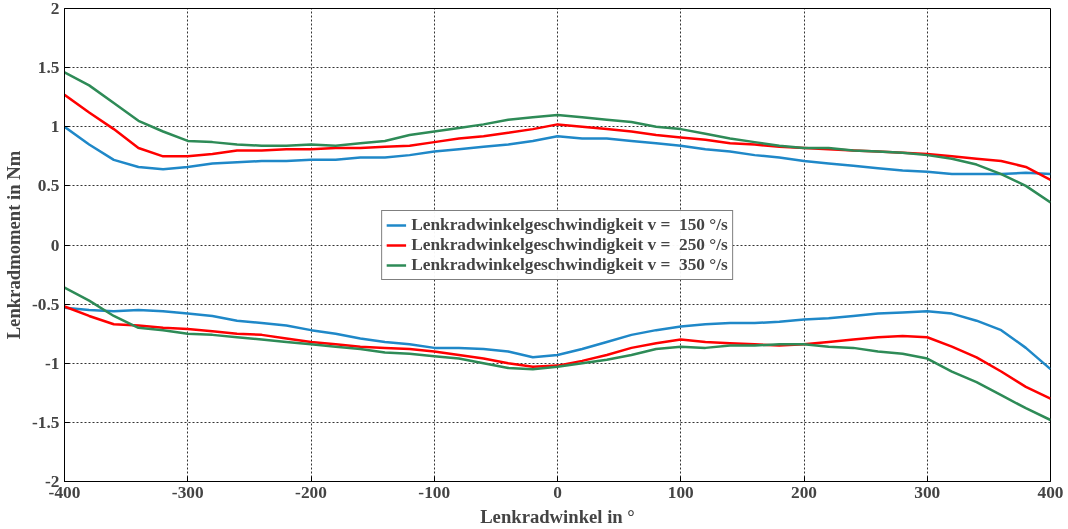  What do you see at coordinates (434, 492) in the screenshot?
I see `x-tick-label: -100` at bounding box center [434, 492].